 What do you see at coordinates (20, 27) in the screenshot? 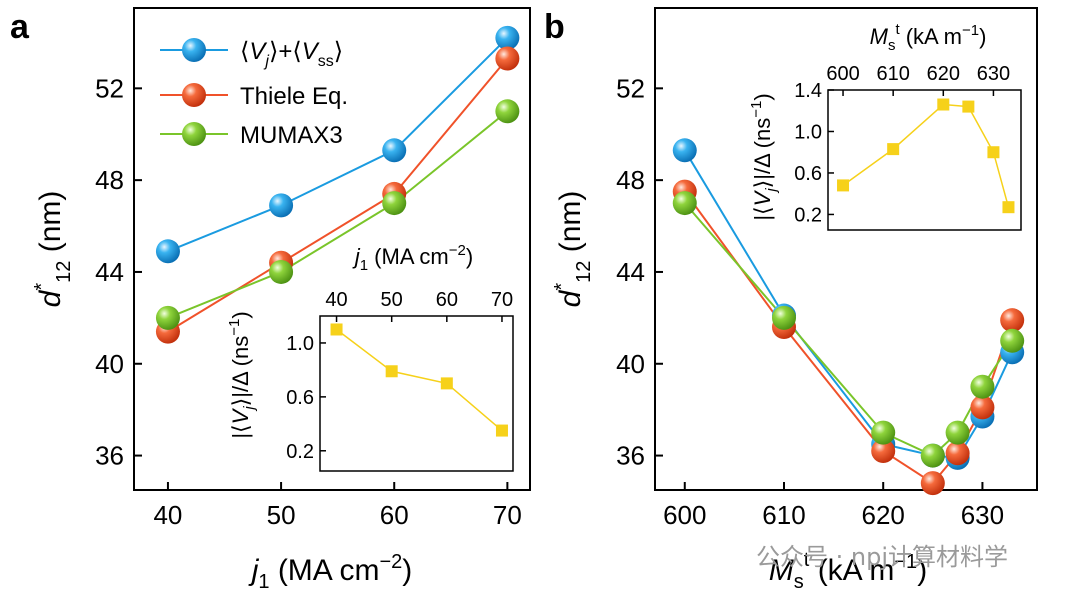
I see `panel-a-label: a` at bounding box center [20, 27].